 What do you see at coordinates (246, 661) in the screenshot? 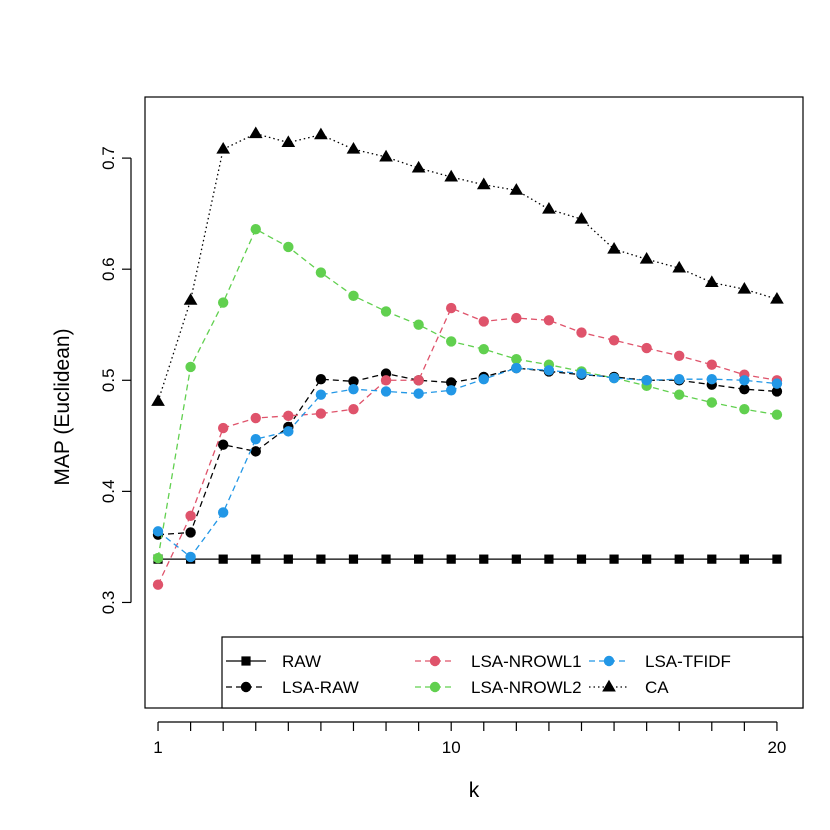
I see `legend-marker-raw` at bounding box center [246, 661].